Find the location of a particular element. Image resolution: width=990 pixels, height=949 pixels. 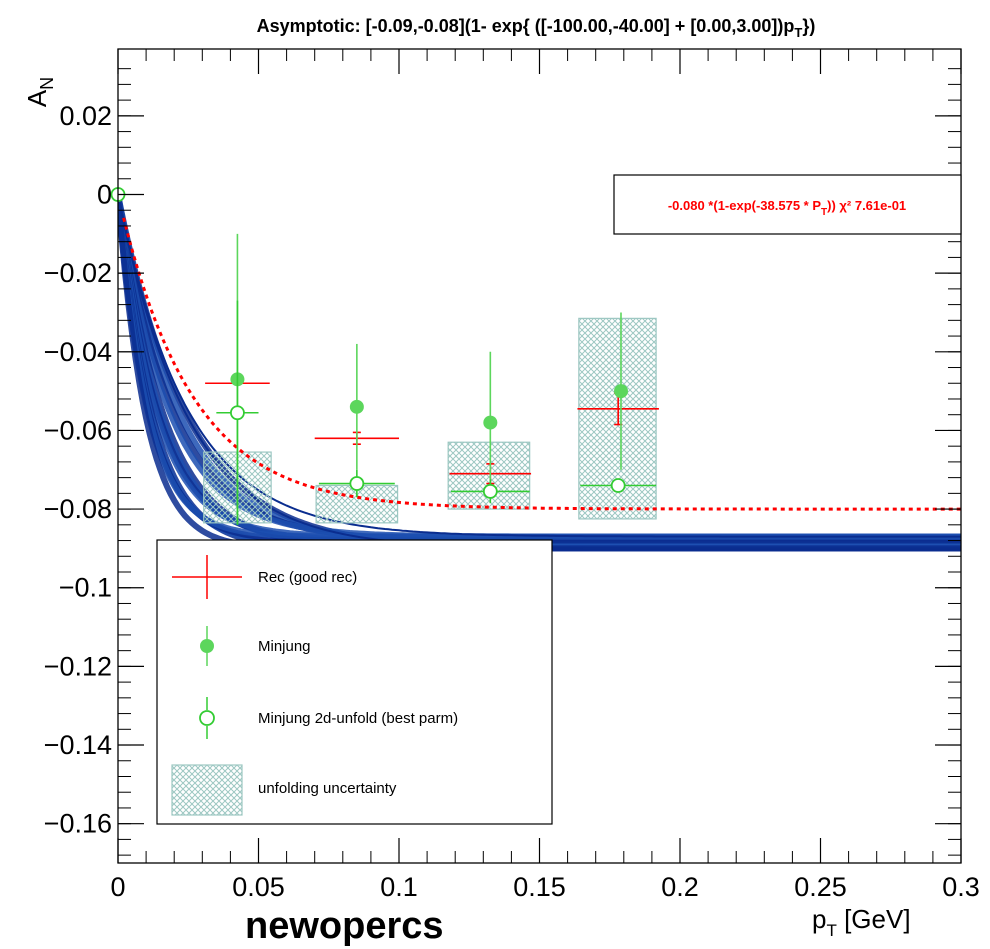

x-axis-label-subscript: T is located at coordinates (831, 930).